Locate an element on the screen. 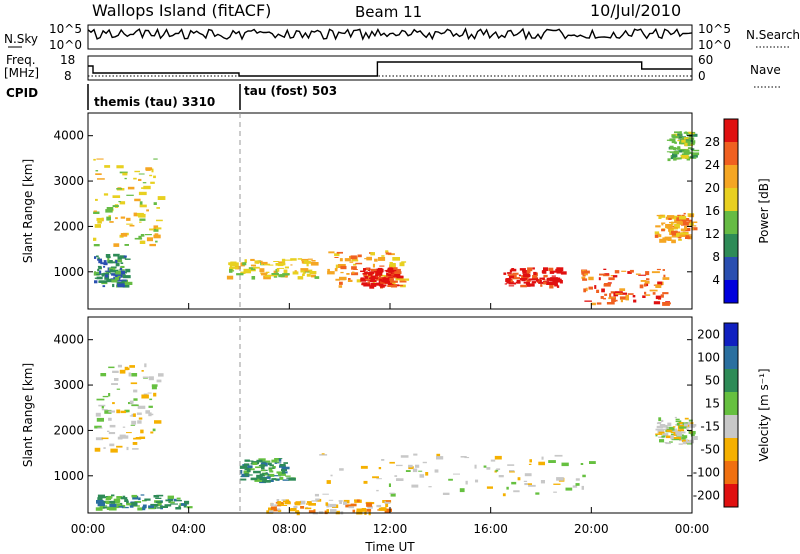 The height and width of the screenshot is (554, 800). velocity-ytick-label: 4000 is located at coordinates (68, 340).